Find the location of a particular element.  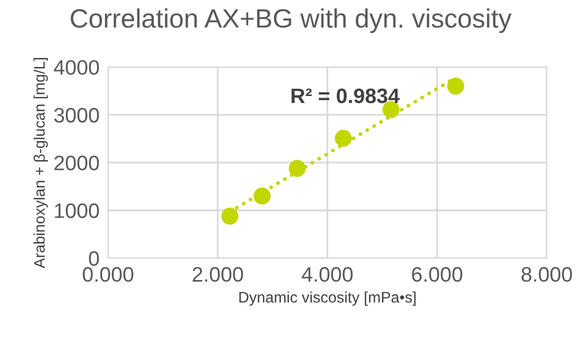

x-tick-label: 0.000 is located at coordinates (108, 274).